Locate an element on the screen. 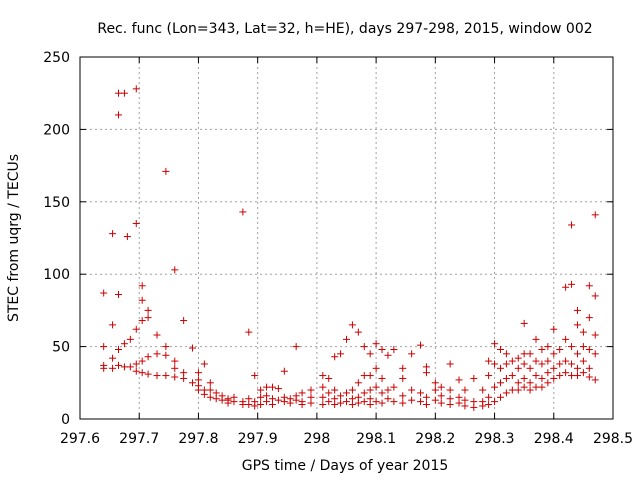 This screenshot has height=480, width=640. x-tick-label: 298.5 is located at coordinates (613, 439).